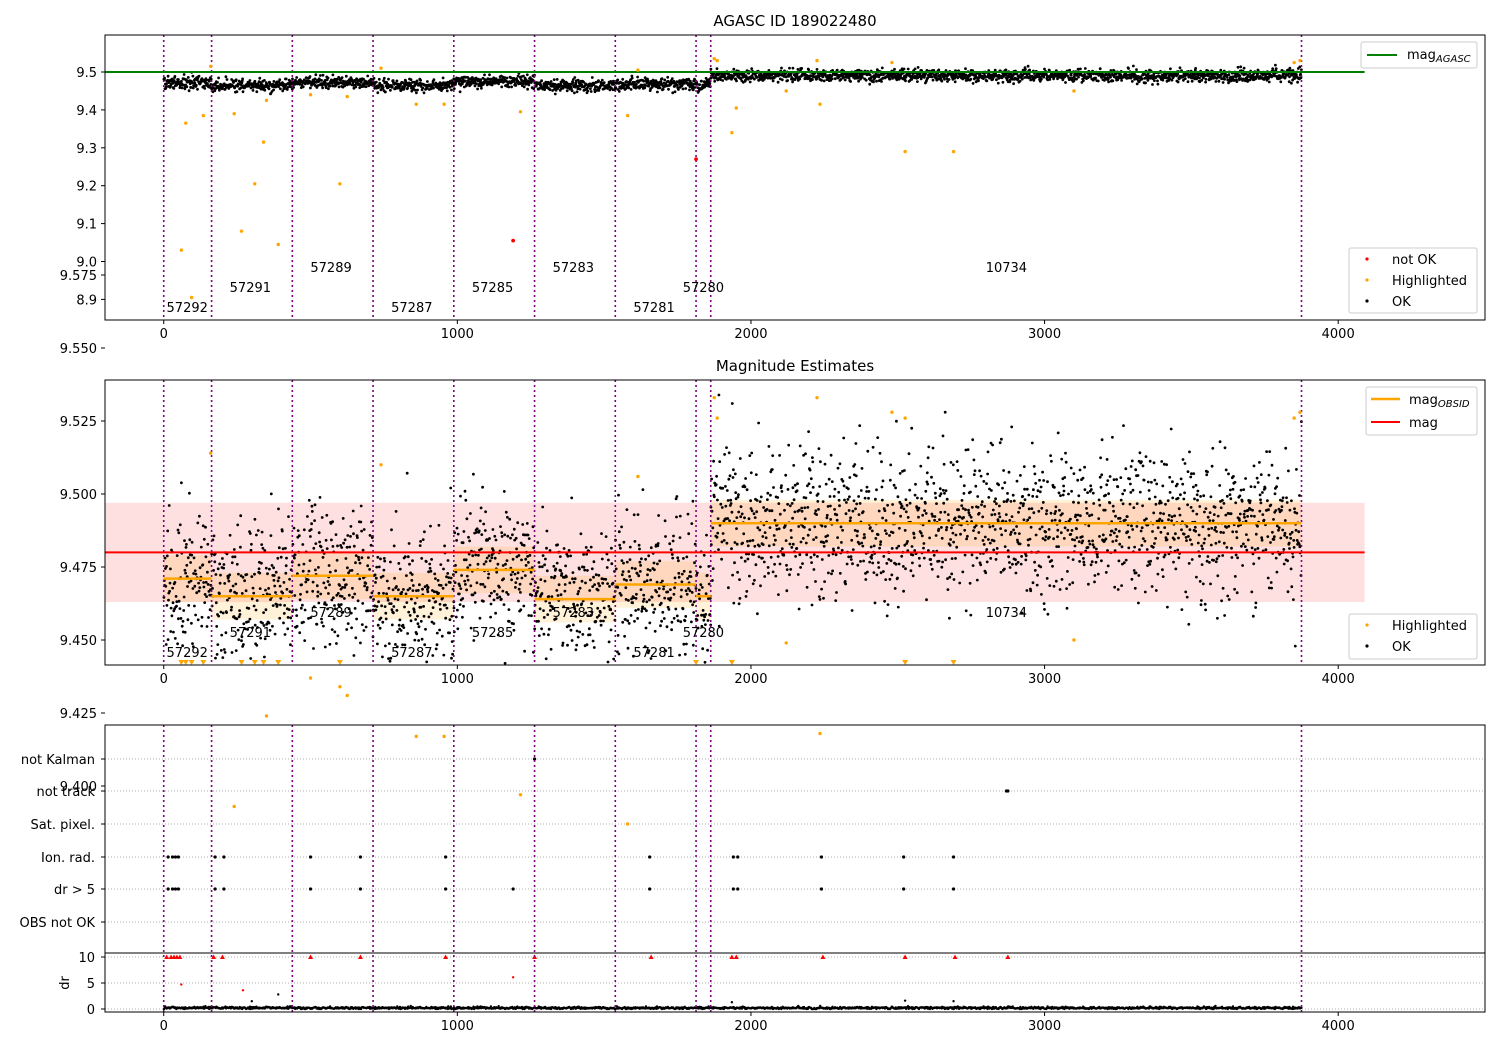 Image resolution: width=1500 pixels, height=1050 pixels. Describe the element at coordinates (1419, 55) in the screenshot. I see `panel1-legend-mag-agasc: magAGASC` at that location.